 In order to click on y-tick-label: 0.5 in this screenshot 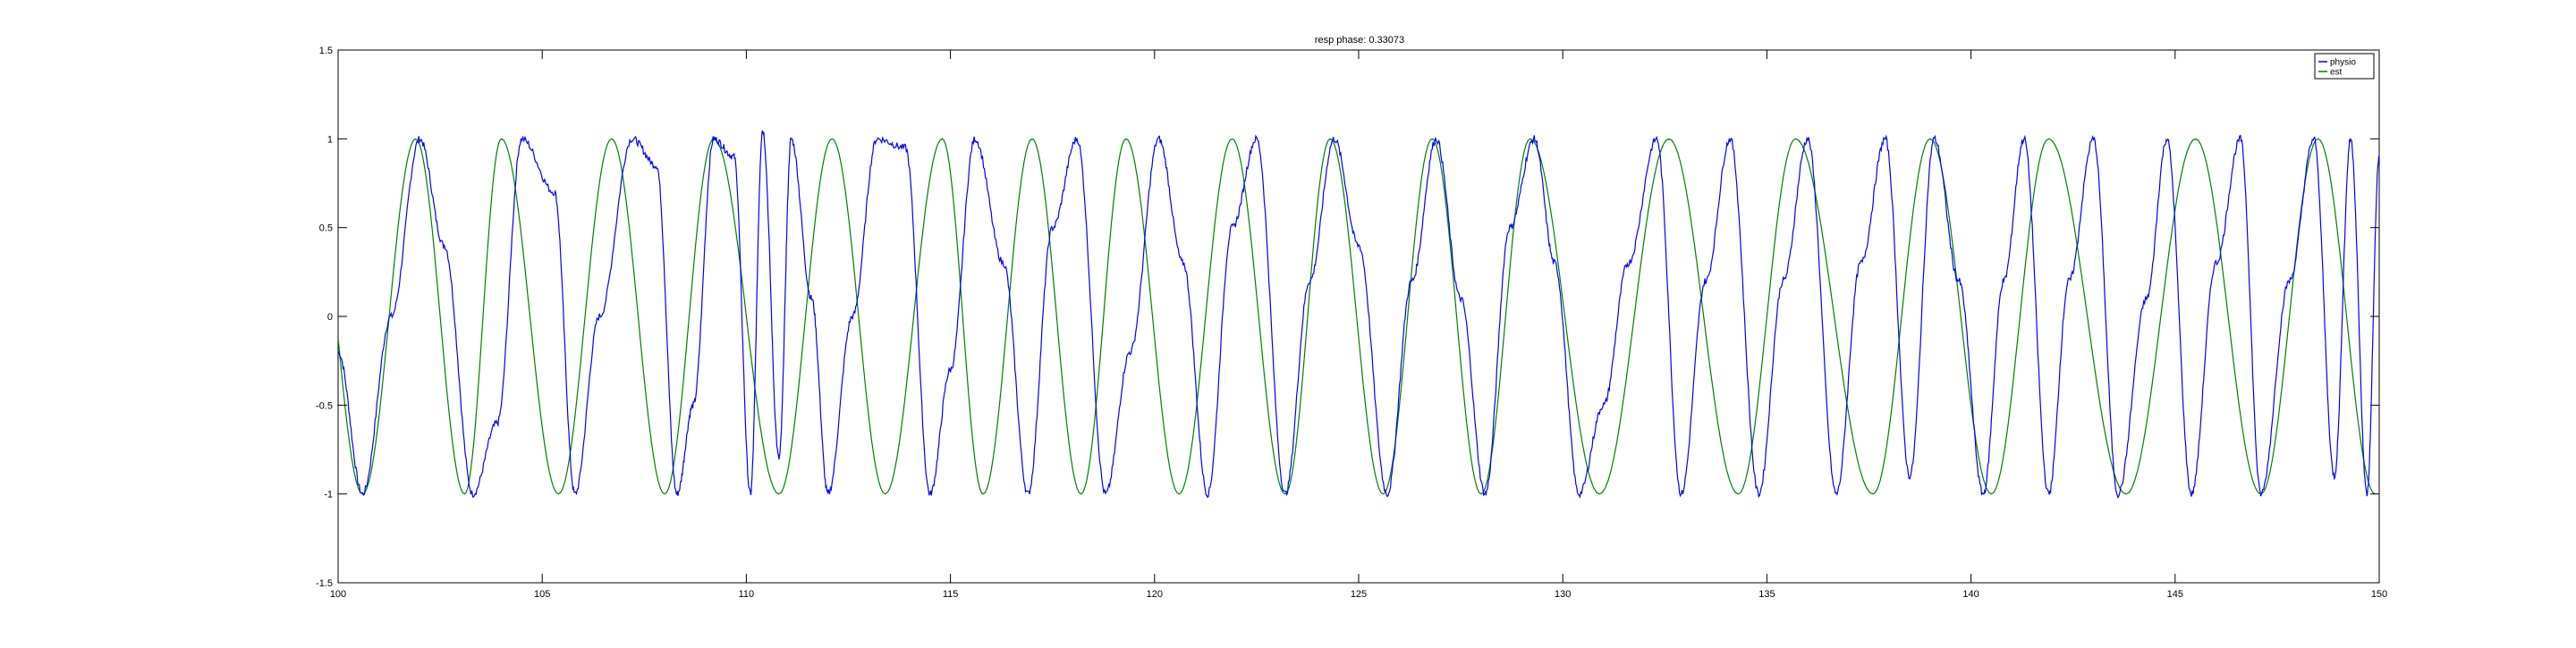, I will do `click(326, 228)`.